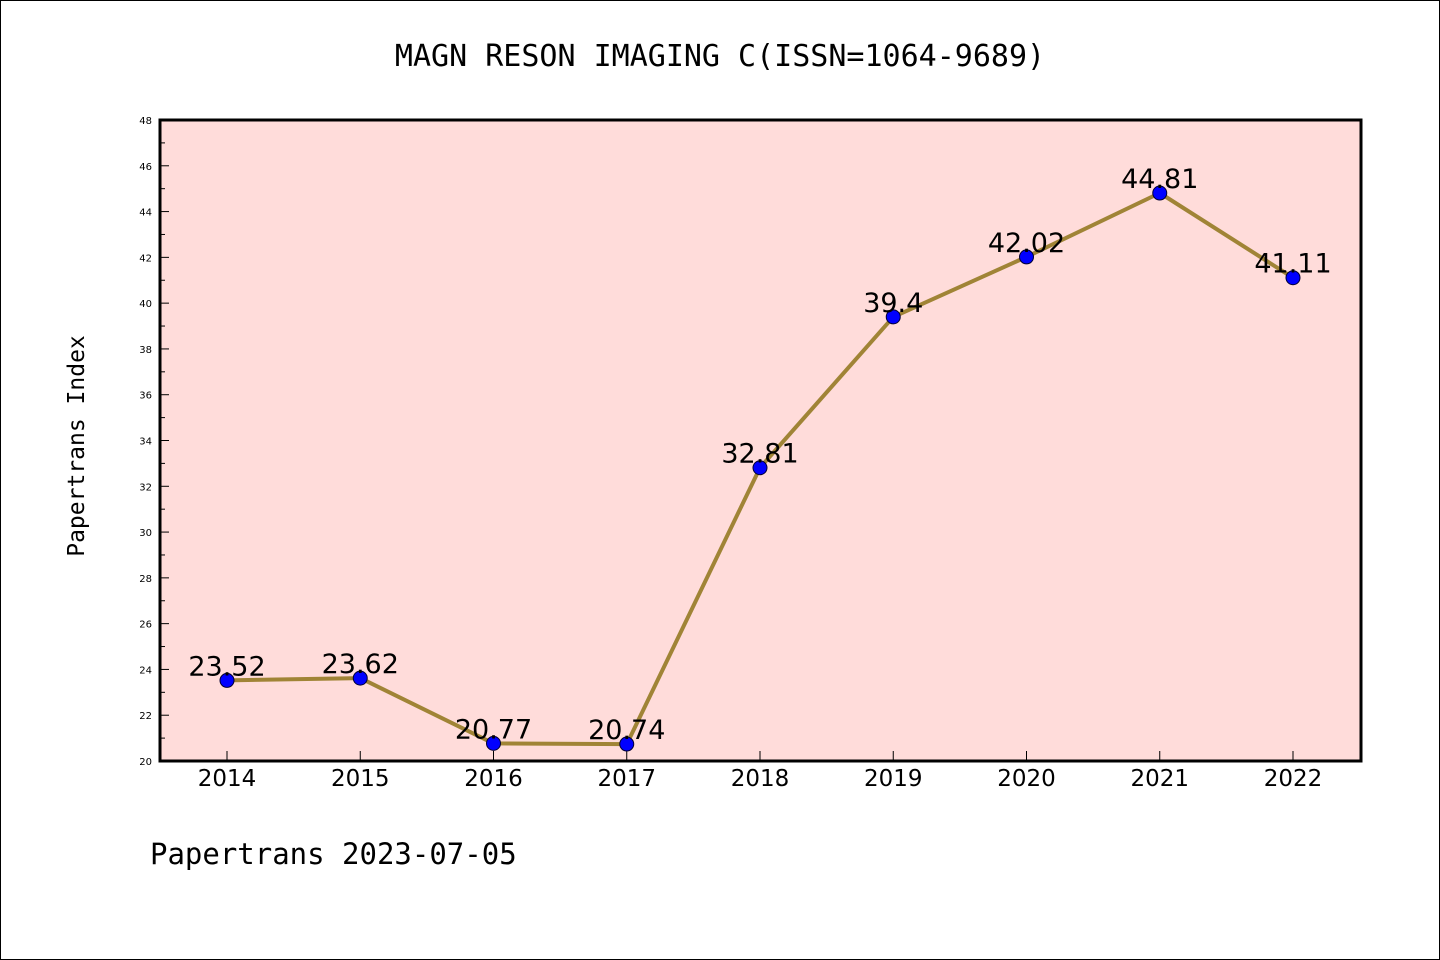 This screenshot has width=1440, height=960. I want to click on x-tick-label: 2018, so click(760, 779).